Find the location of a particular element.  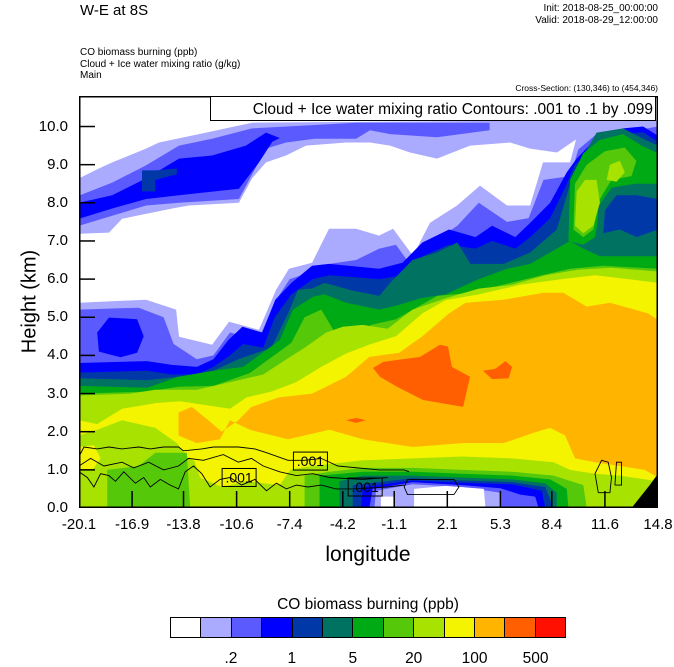

x-tick-label: -1.1 is located at coordinates (394, 524).